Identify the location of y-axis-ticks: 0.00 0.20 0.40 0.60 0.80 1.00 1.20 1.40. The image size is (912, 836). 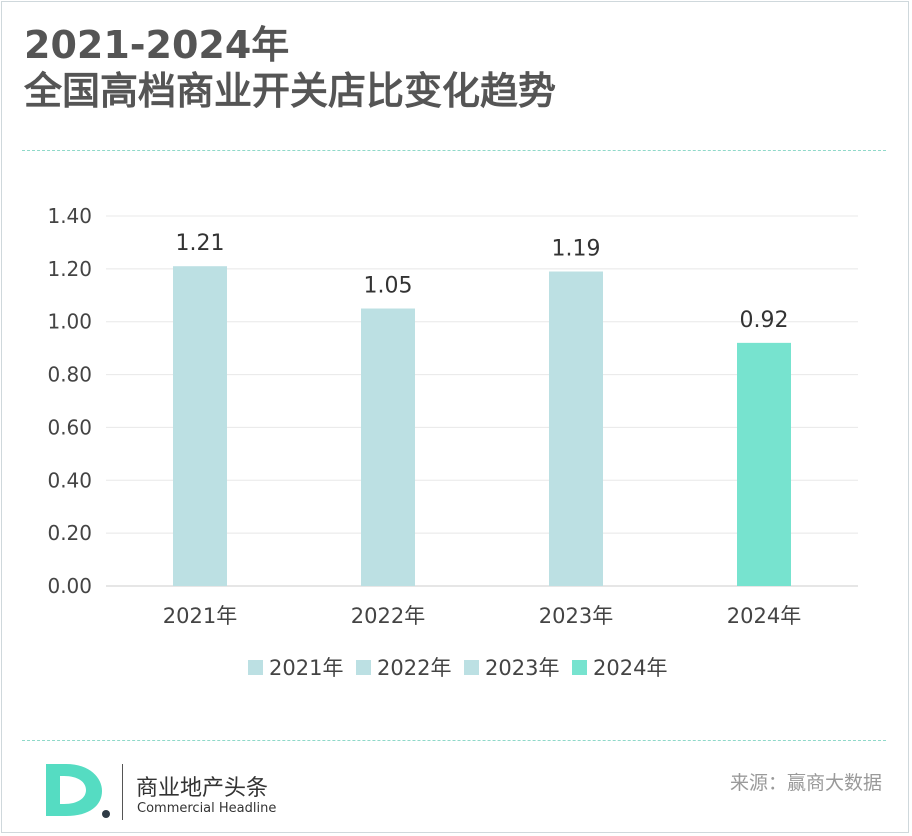
(69, 401).